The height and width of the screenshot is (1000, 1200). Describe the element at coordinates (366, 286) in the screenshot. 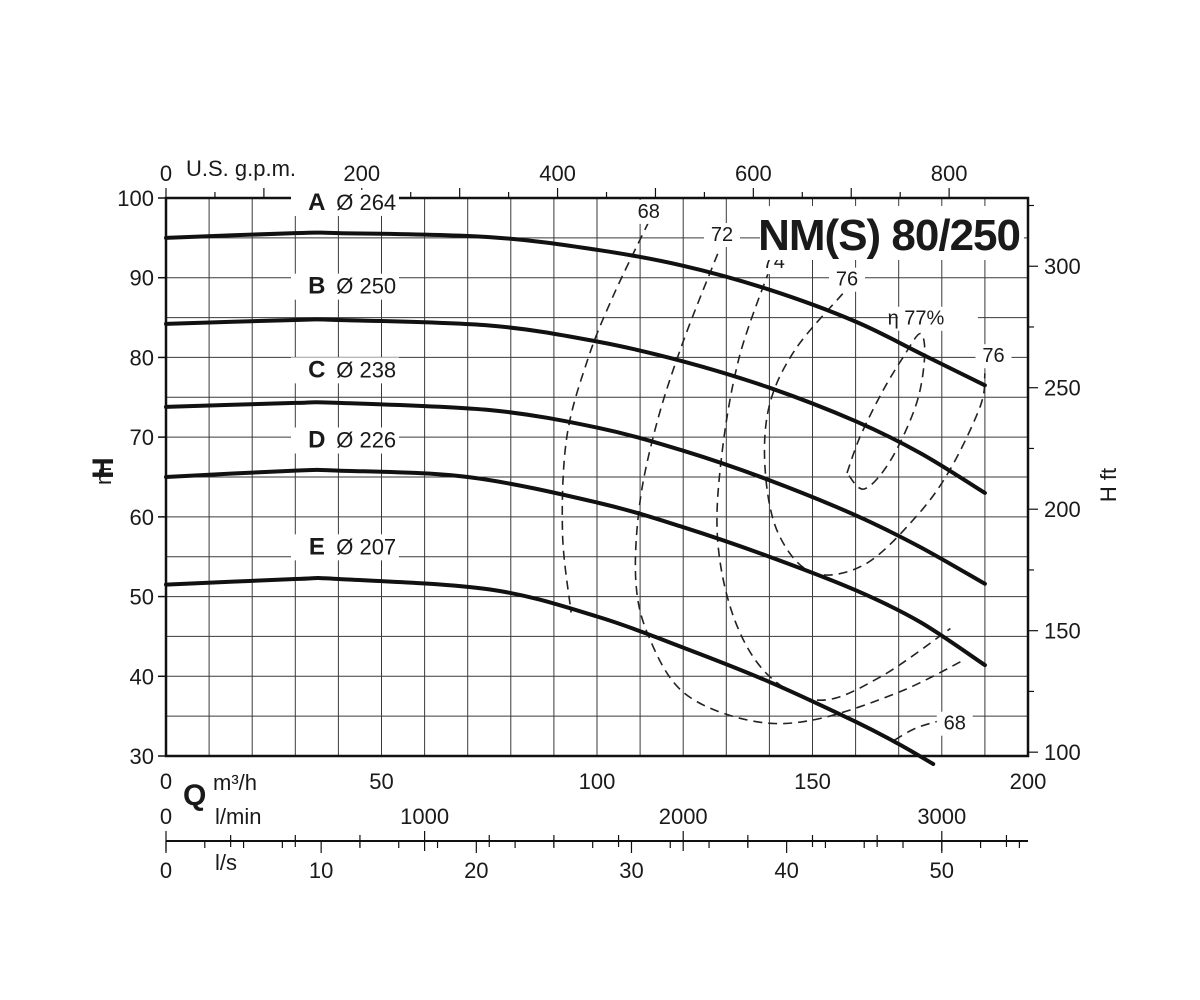

I see `curve-diameter-b: Ø 250` at that location.